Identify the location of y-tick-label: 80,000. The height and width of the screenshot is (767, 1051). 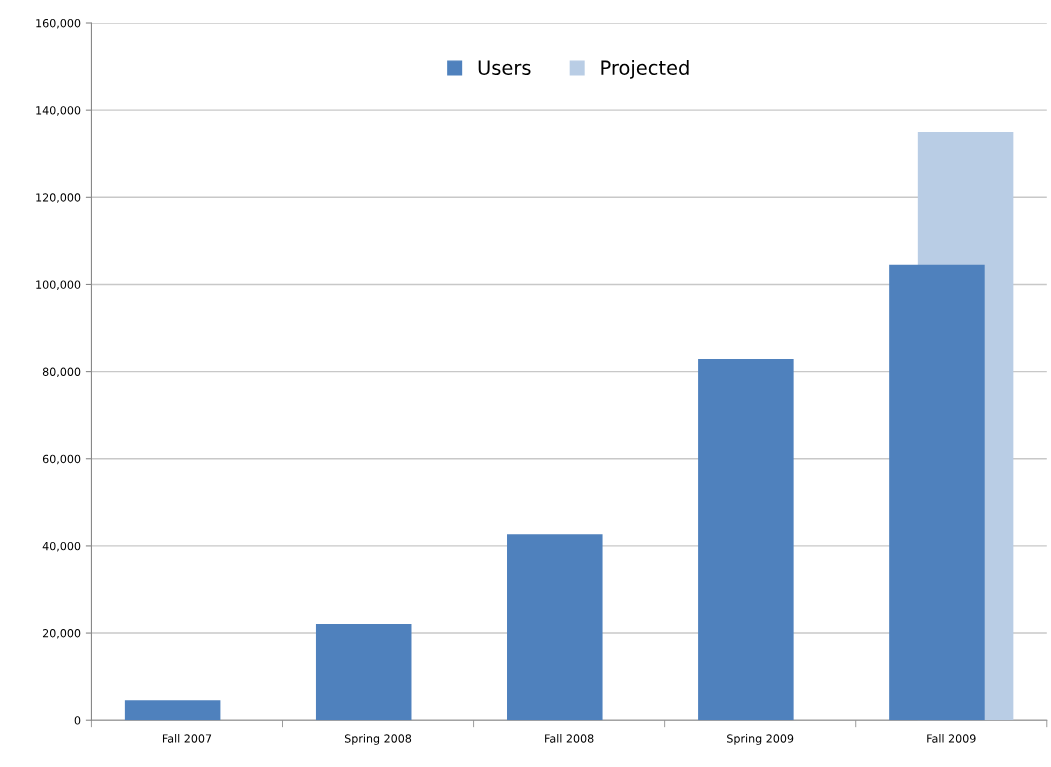
(61, 372).